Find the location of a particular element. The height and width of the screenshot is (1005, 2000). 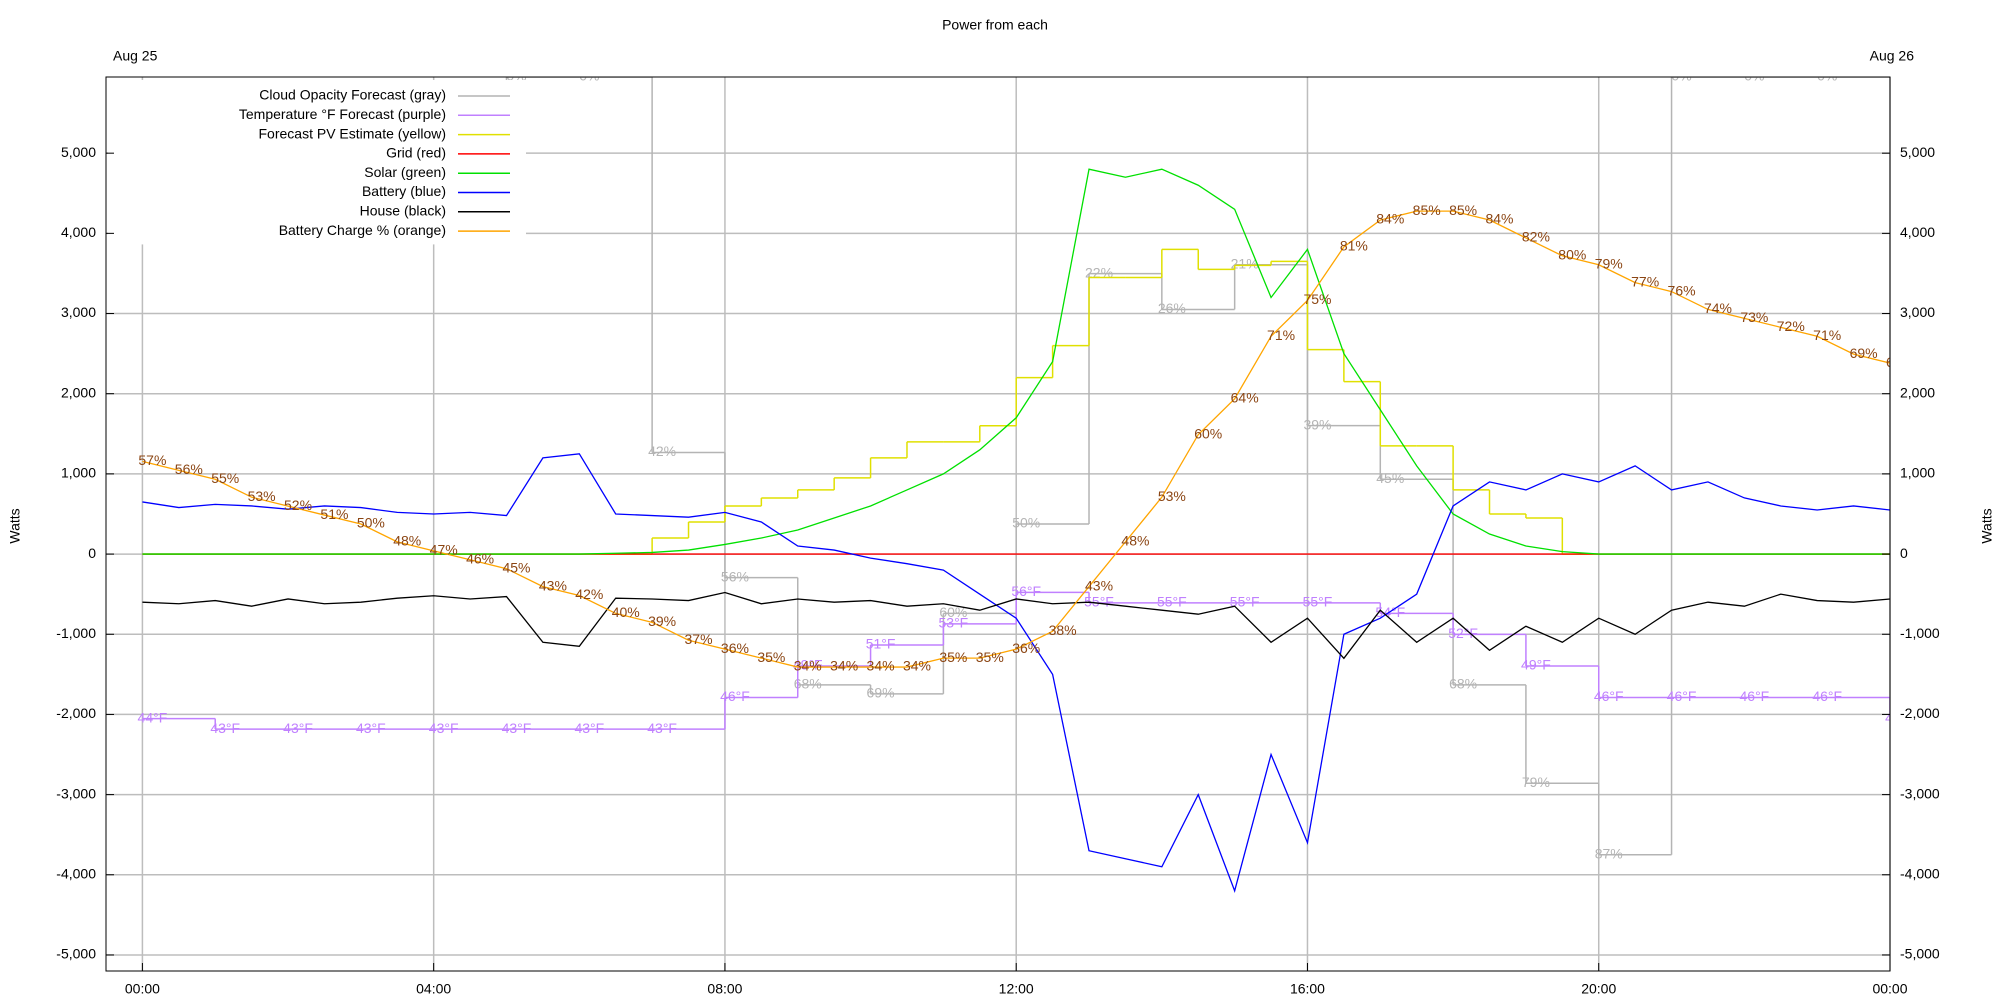

data-label: 55% is located at coordinates (225, 478).